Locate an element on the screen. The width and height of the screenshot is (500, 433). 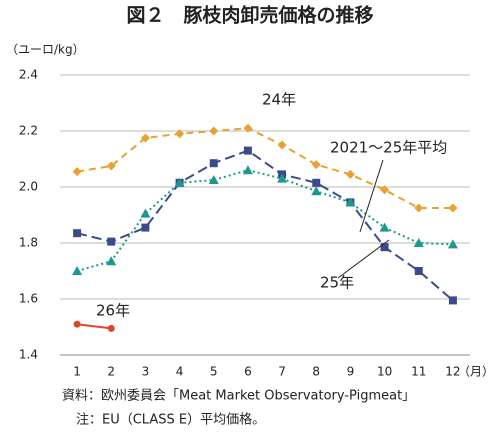
x-tick-label: 7 is located at coordinates (282, 372).